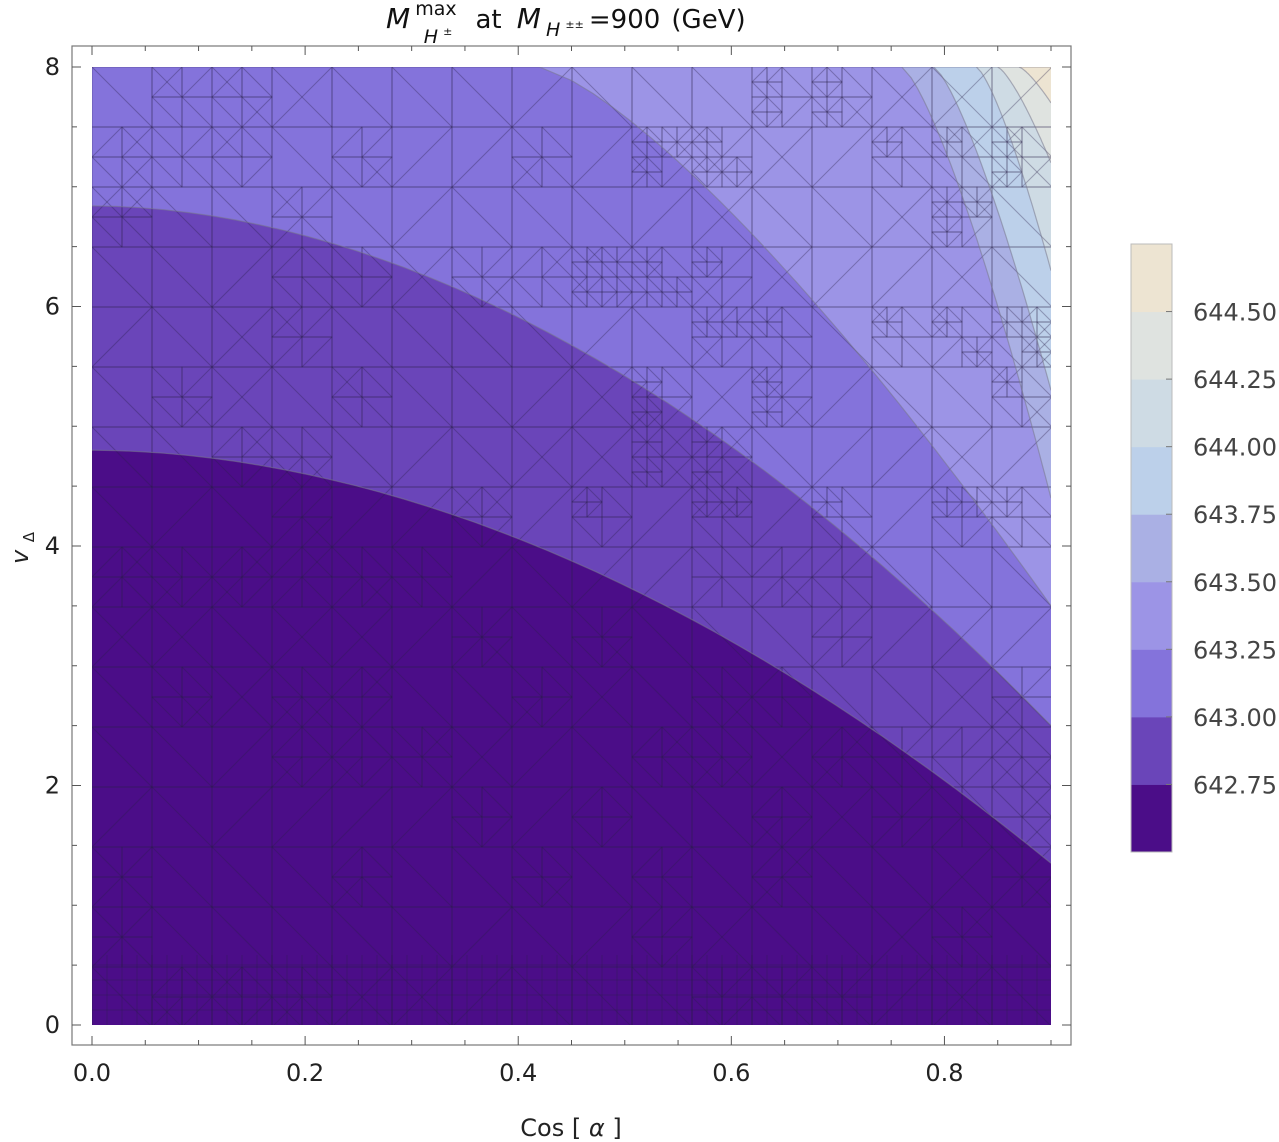  Describe the element at coordinates (542, 1128) in the screenshot. I see `x-axis-name: Cos` at that location.